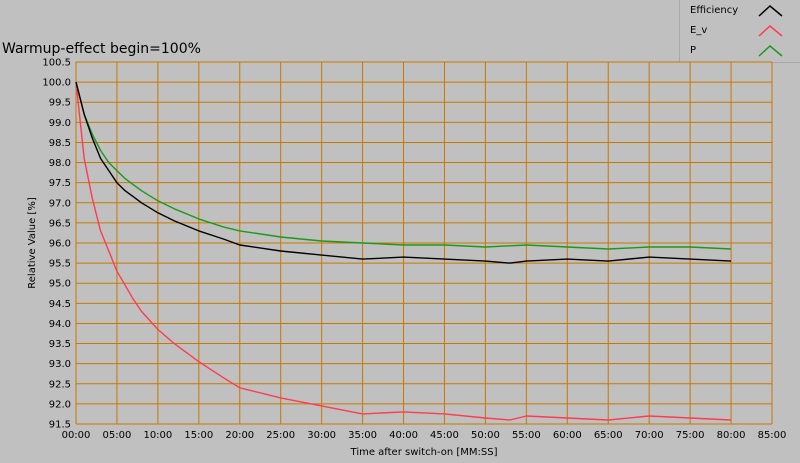 Image resolution: width=800 pixels, height=463 pixels. What do you see at coordinates (740, 11) in the screenshot?
I see `legend-entry-efficiency: Efficiency` at bounding box center [740, 11].